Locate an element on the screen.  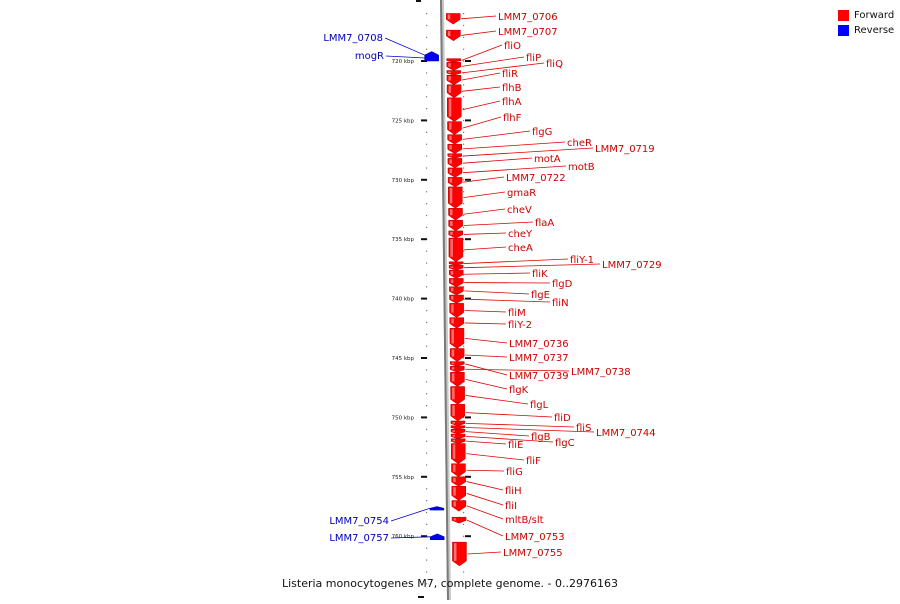
tick-label: 735 kbp is located at coordinates (403, 240).